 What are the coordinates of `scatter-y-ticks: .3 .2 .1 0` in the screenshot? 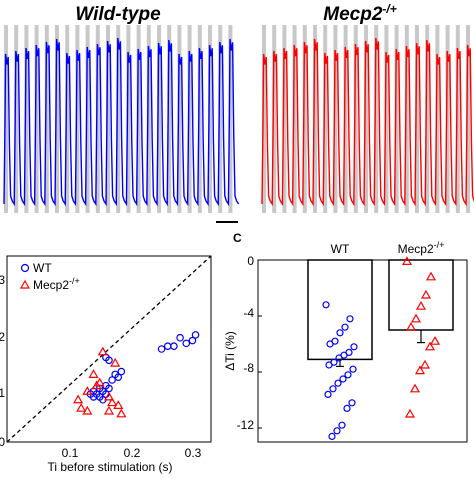 It's located at (2, 361).